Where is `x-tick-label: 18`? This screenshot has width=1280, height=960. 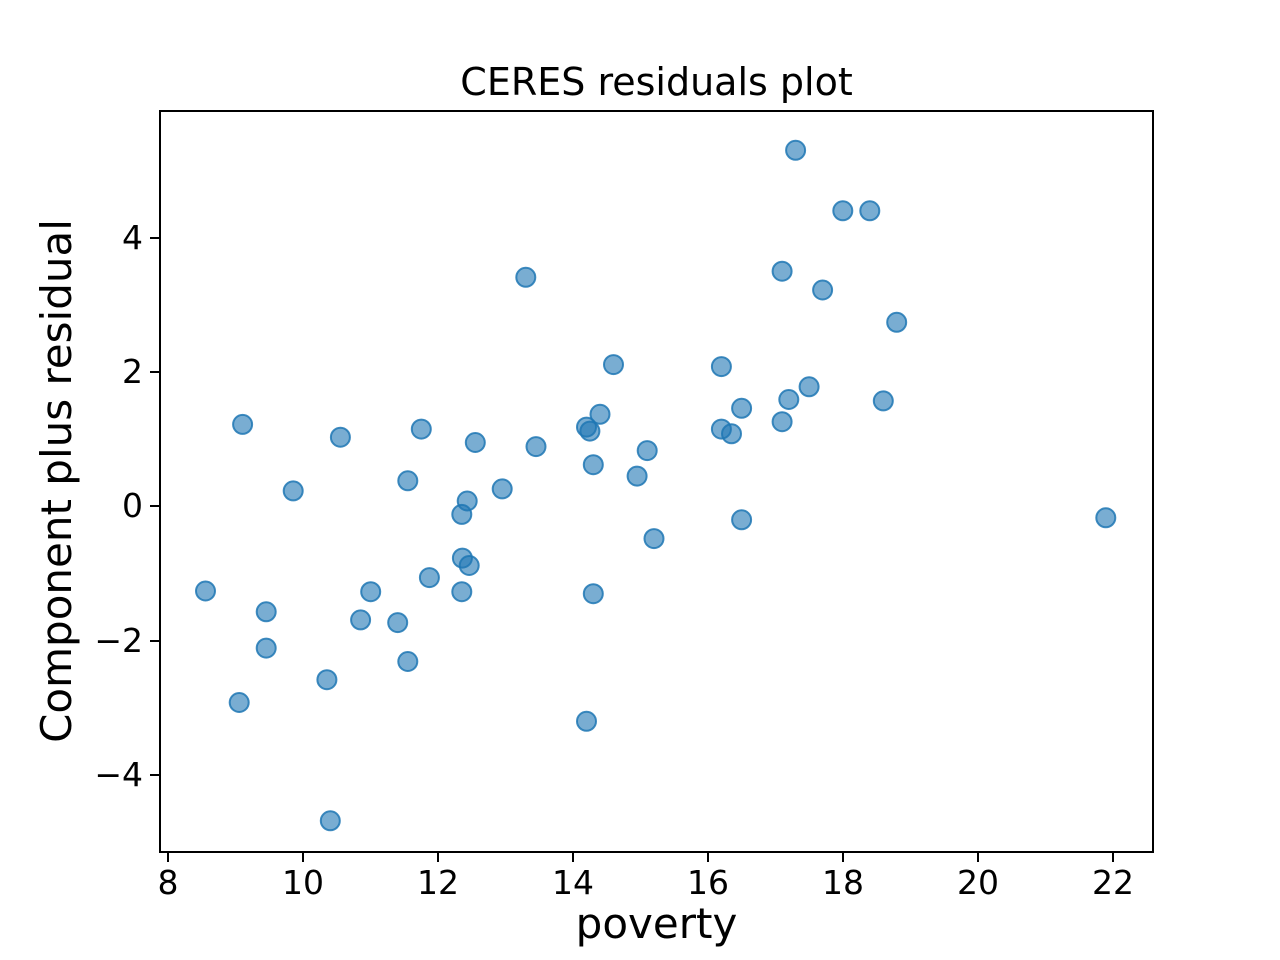
x-tick-label: 18 is located at coordinates (843, 882).